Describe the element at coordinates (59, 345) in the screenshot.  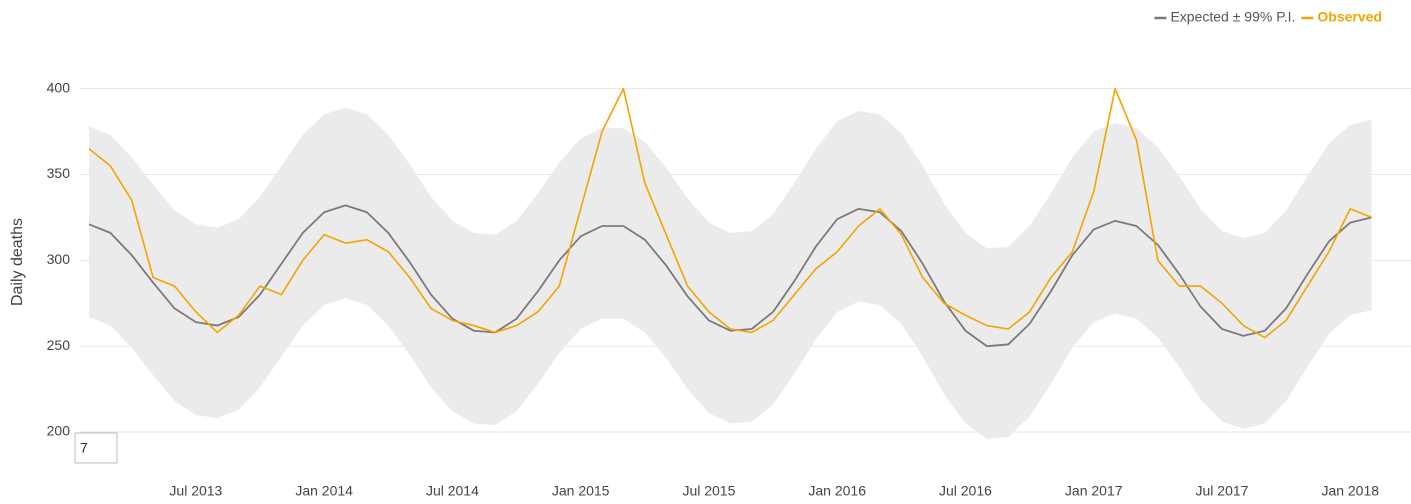
I see `y-tick-label: 250` at that location.